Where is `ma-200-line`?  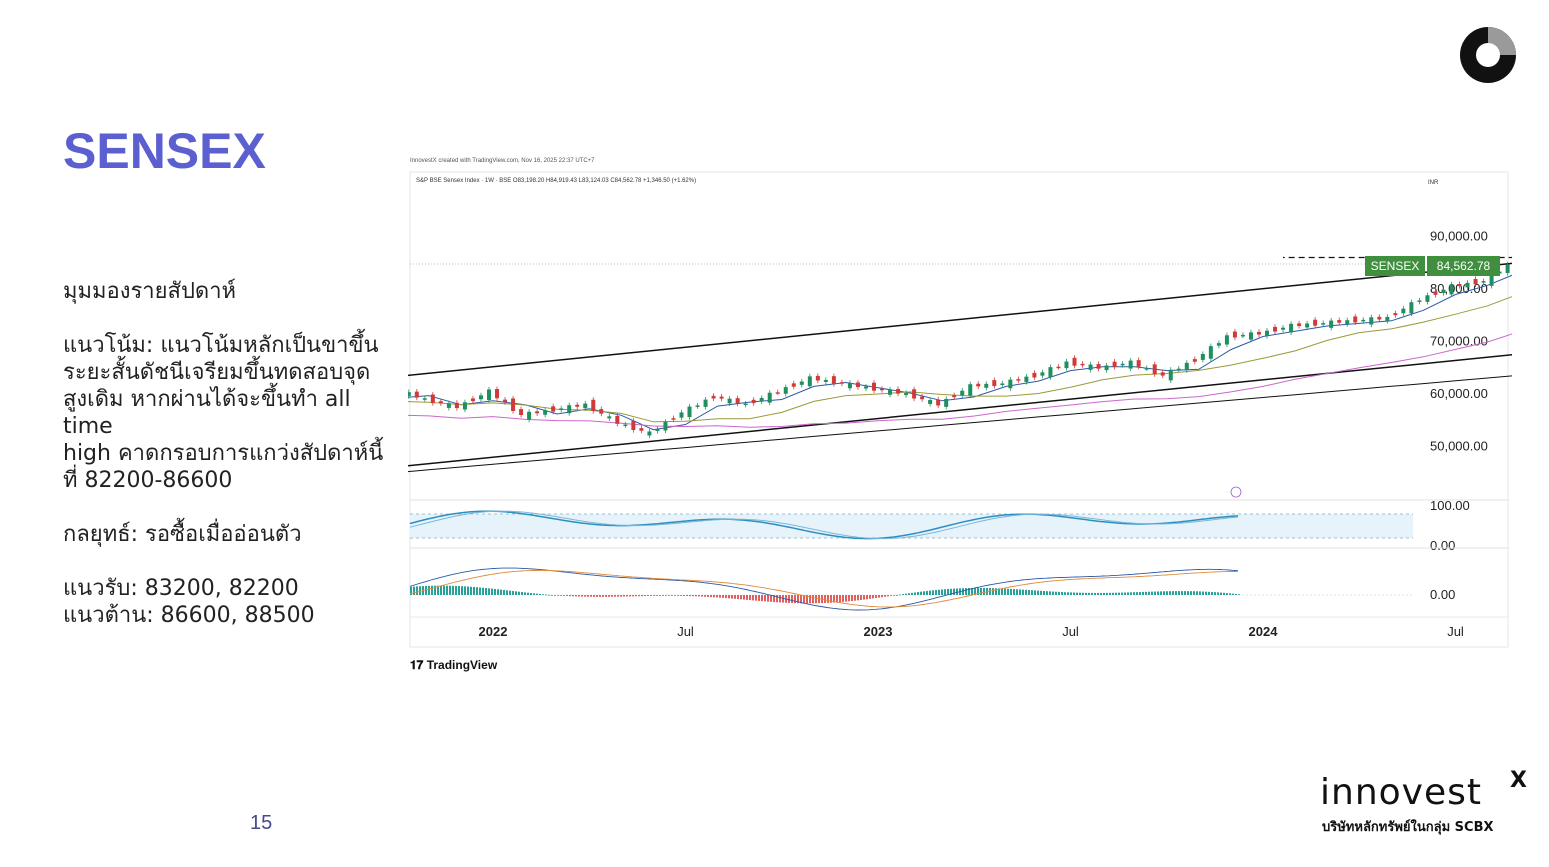
ma-200-line is located at coordinates (960, 424).